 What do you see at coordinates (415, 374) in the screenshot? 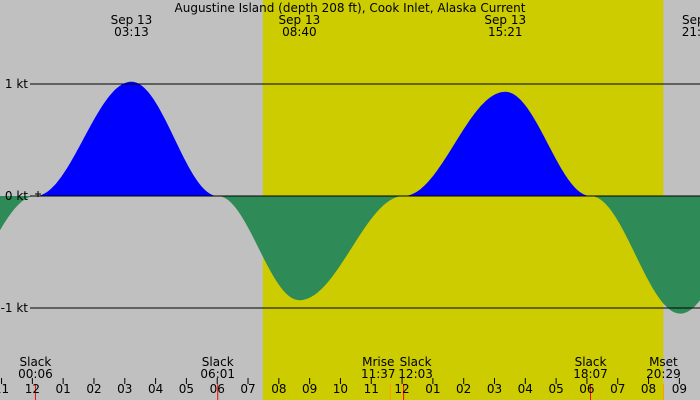
I see `slack-time-label: 12:03` at bounding box center [415, 374].